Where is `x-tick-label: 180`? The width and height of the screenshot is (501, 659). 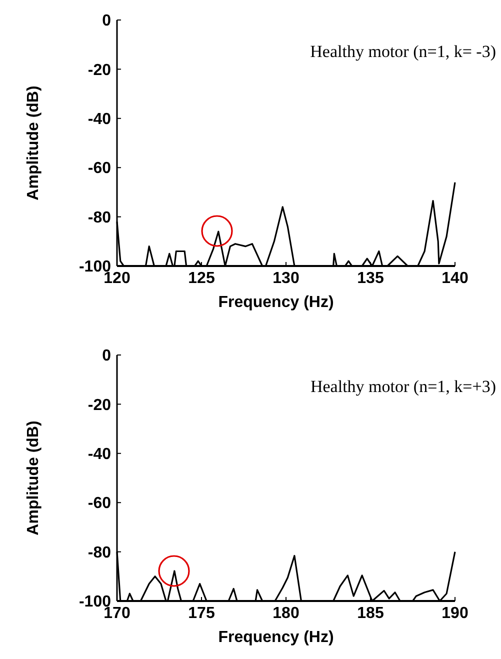
x-tick-label: 180 is located at coordinates (286, 613).